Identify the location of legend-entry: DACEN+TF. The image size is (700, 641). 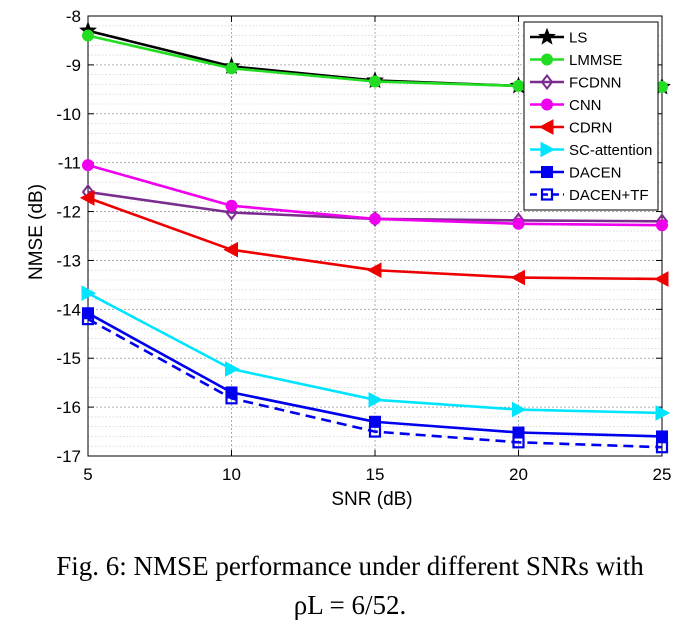
(589, 195).